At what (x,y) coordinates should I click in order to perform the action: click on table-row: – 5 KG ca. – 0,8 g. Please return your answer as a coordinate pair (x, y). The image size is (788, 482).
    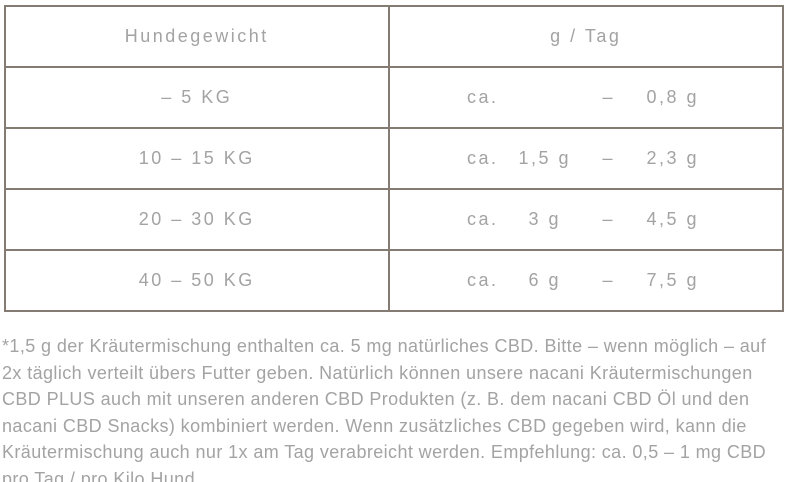
    Looking at the image, I should click on (394, 97).